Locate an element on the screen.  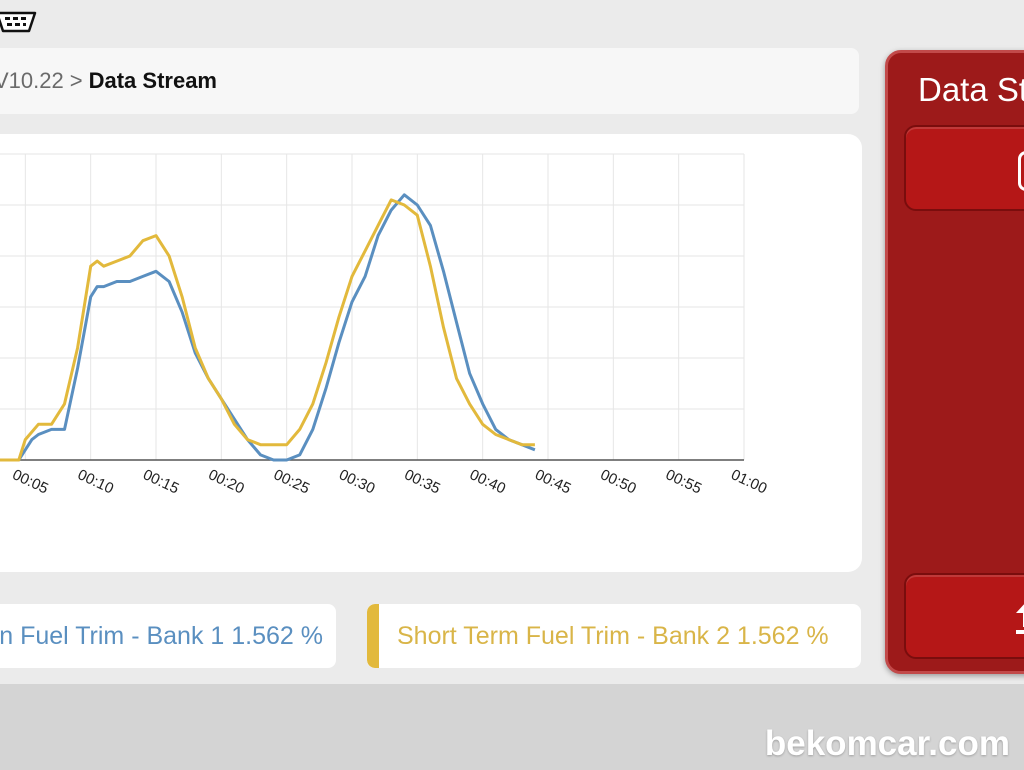
x-tick-label: 00:45 is located at coordinates (552, 481).